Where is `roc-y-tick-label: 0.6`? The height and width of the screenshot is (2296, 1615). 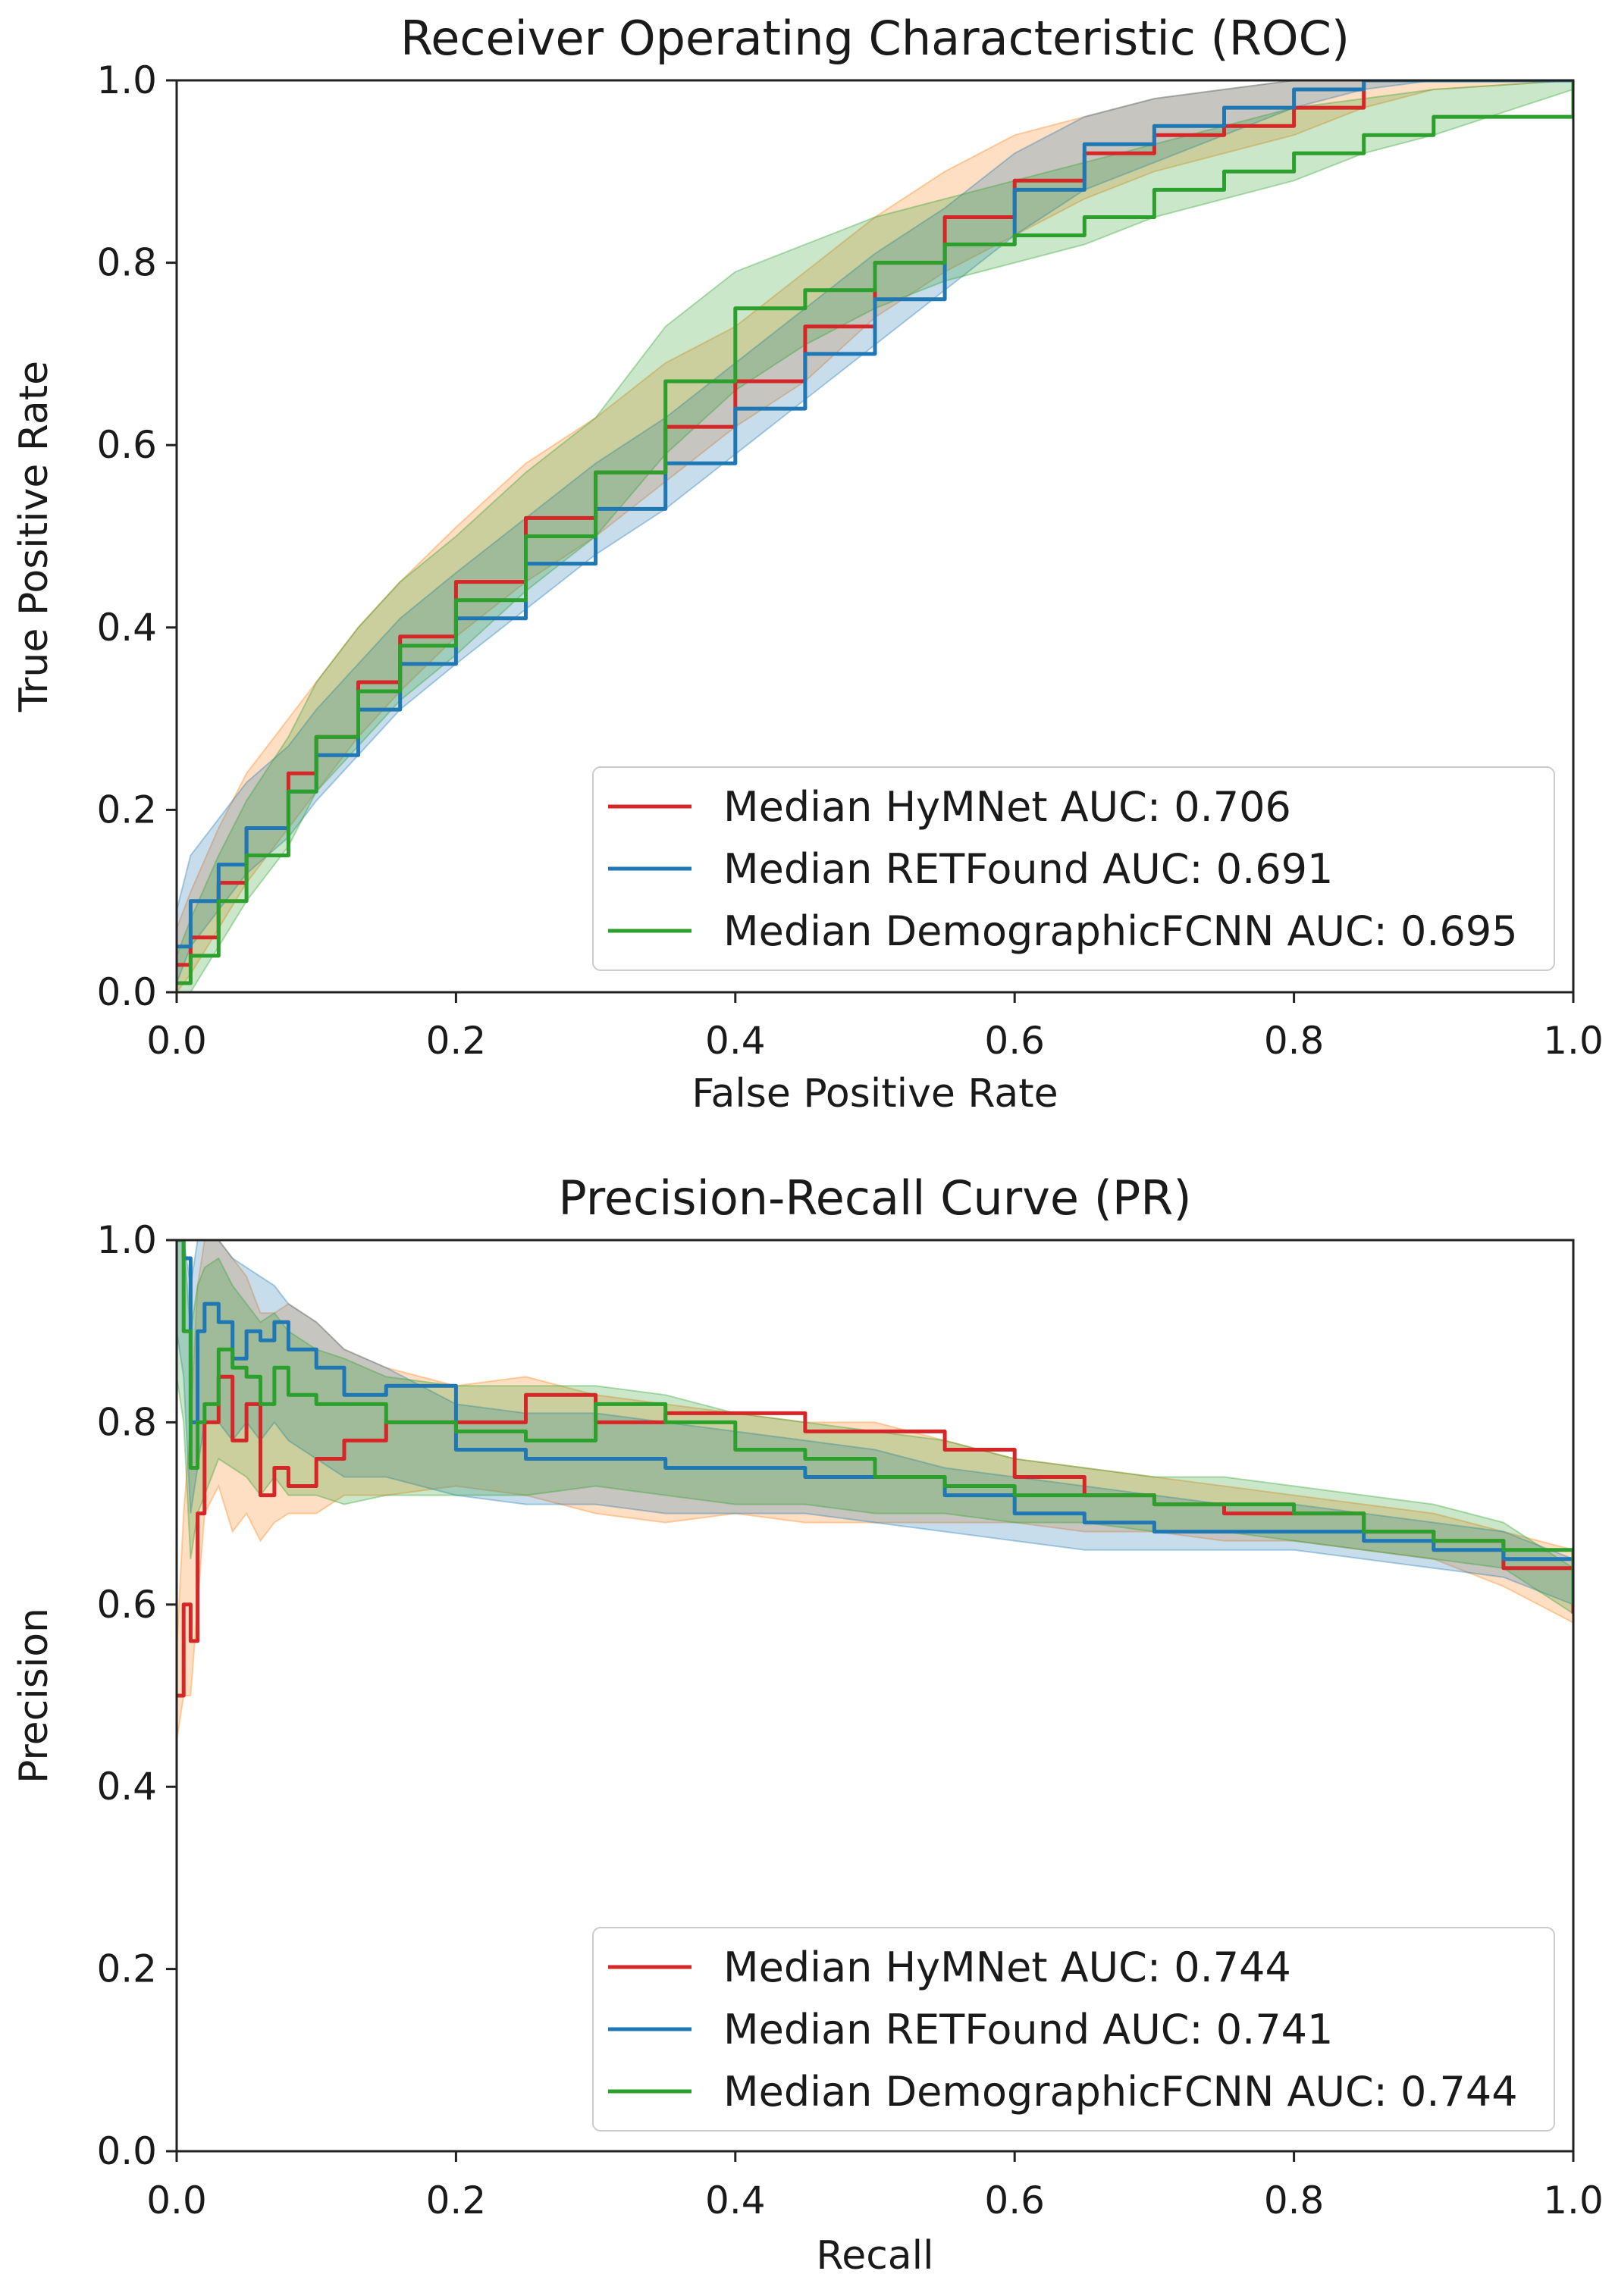 roc-y-tick-label: 0.6 is located at coordinates (126, 445).